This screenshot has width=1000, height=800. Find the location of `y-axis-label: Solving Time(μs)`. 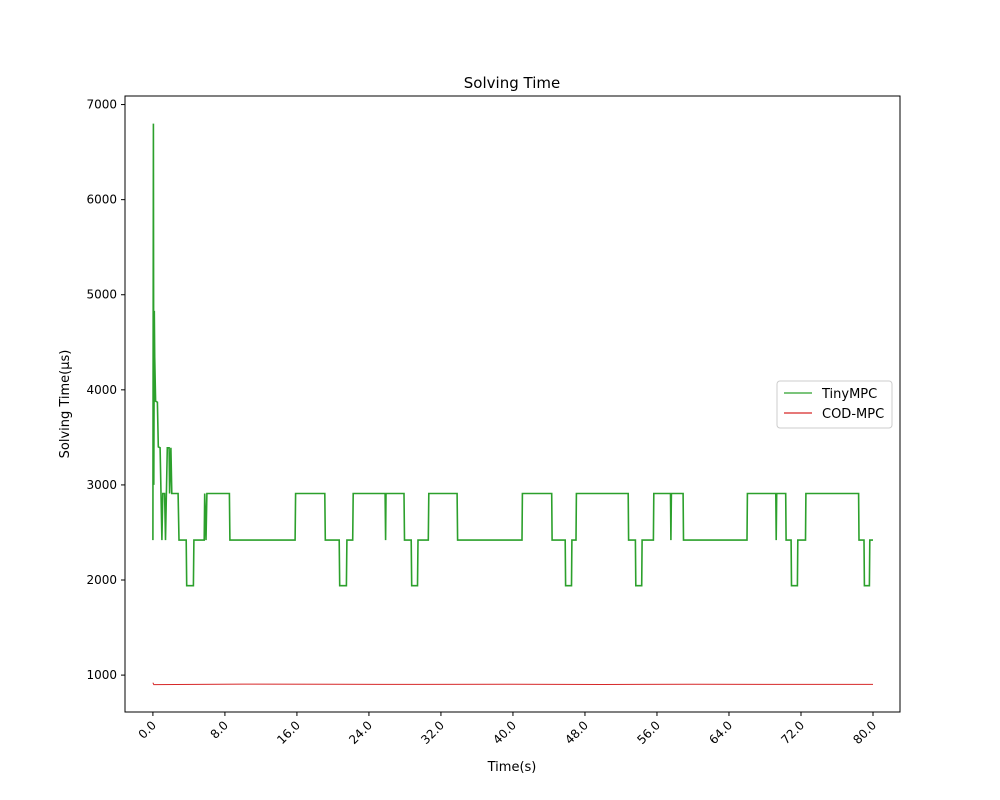

y-axis-label: Solving Time(μs) is located at coordinates (65, 404).